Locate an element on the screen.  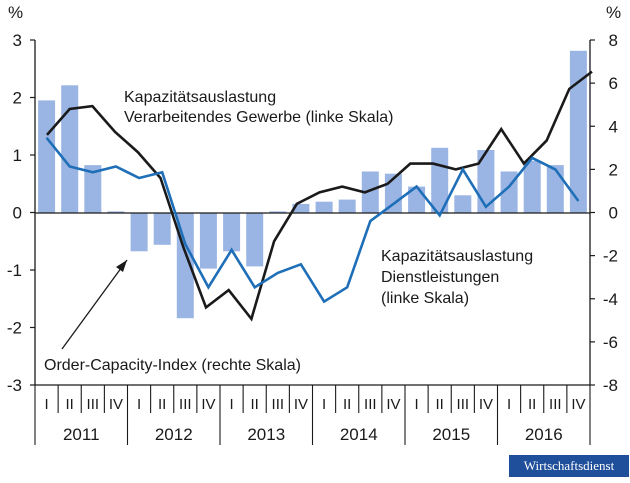
annotation-arrow-line is located at coordinates (94, 304).